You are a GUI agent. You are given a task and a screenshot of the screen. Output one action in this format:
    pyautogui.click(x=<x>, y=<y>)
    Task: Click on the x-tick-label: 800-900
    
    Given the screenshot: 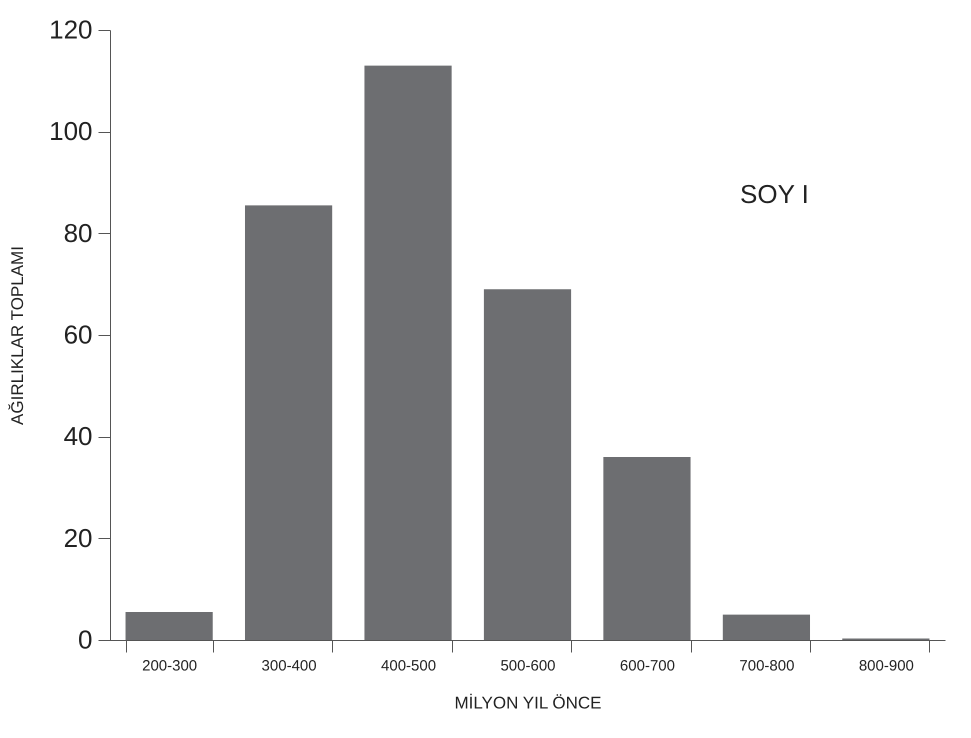 What is the action you would take?
    pyautogui.click(x=886, y=666)
    